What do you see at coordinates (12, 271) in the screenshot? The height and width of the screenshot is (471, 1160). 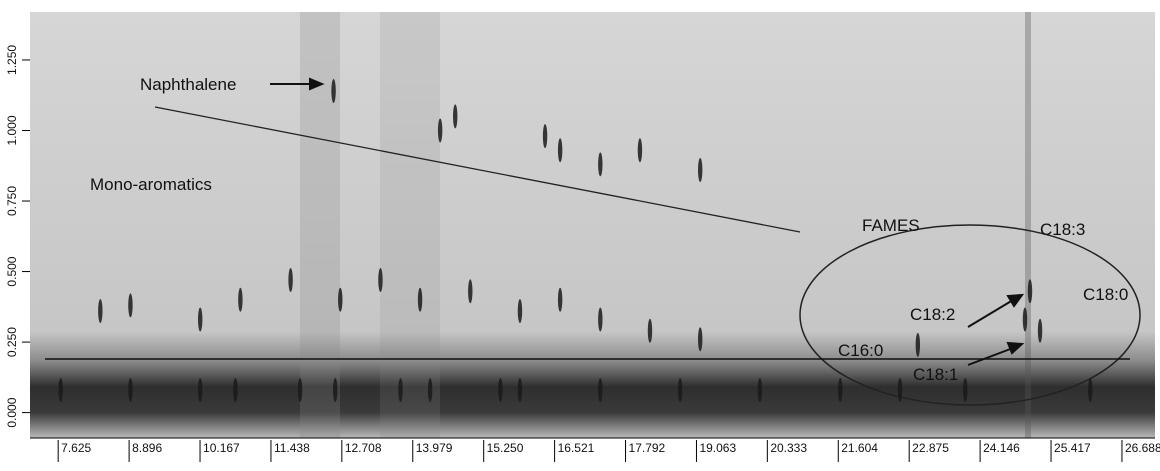 I see `y-tick-label: 0.500` at bounding box center [12, 271].